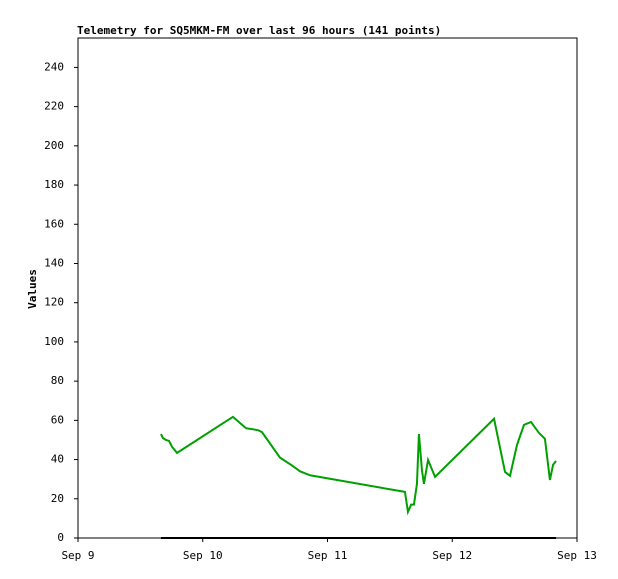  What do you see at coordinates (57, 459) in the screenshot?
I see `y-tick-label: 40` at bounding box center [57, 459].